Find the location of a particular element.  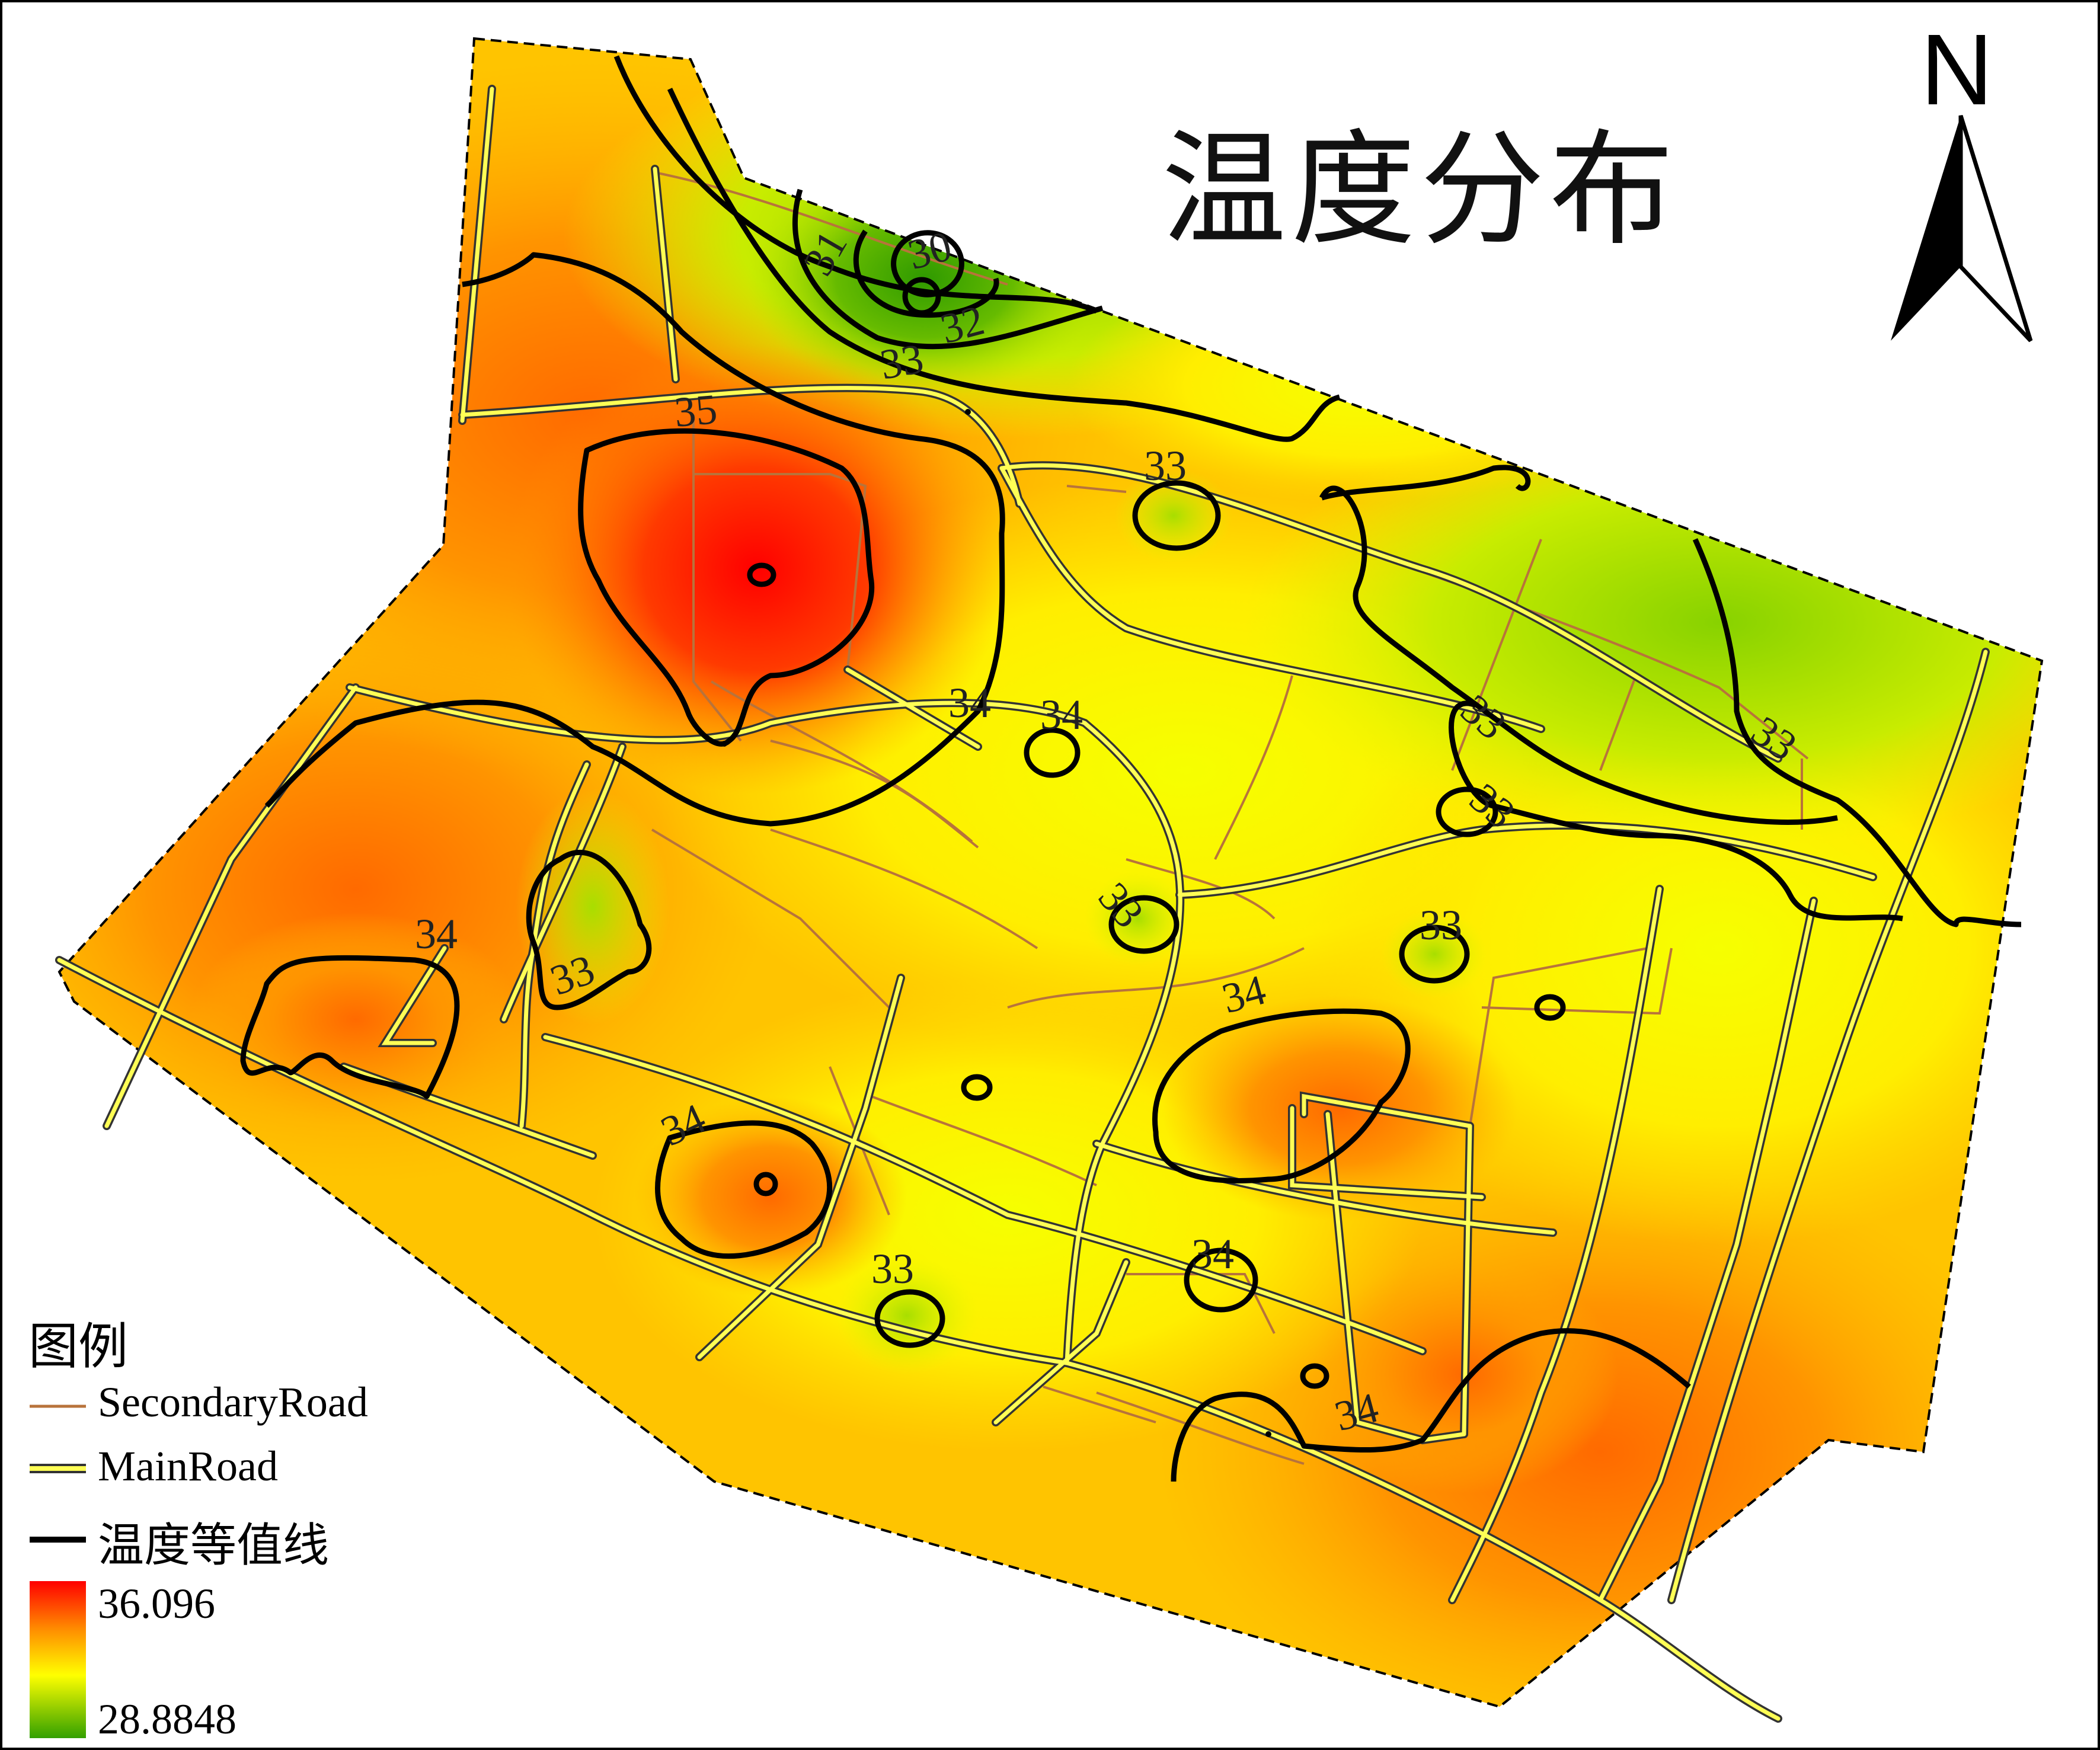

contour-label: 35 is located at coordinates (695, 410).